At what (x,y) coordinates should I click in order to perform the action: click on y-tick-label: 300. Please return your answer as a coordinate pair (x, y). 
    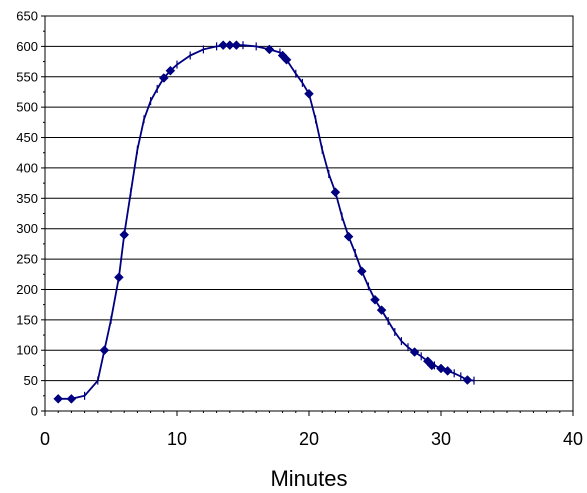
    Looking at the image, I should click on (27, 228).